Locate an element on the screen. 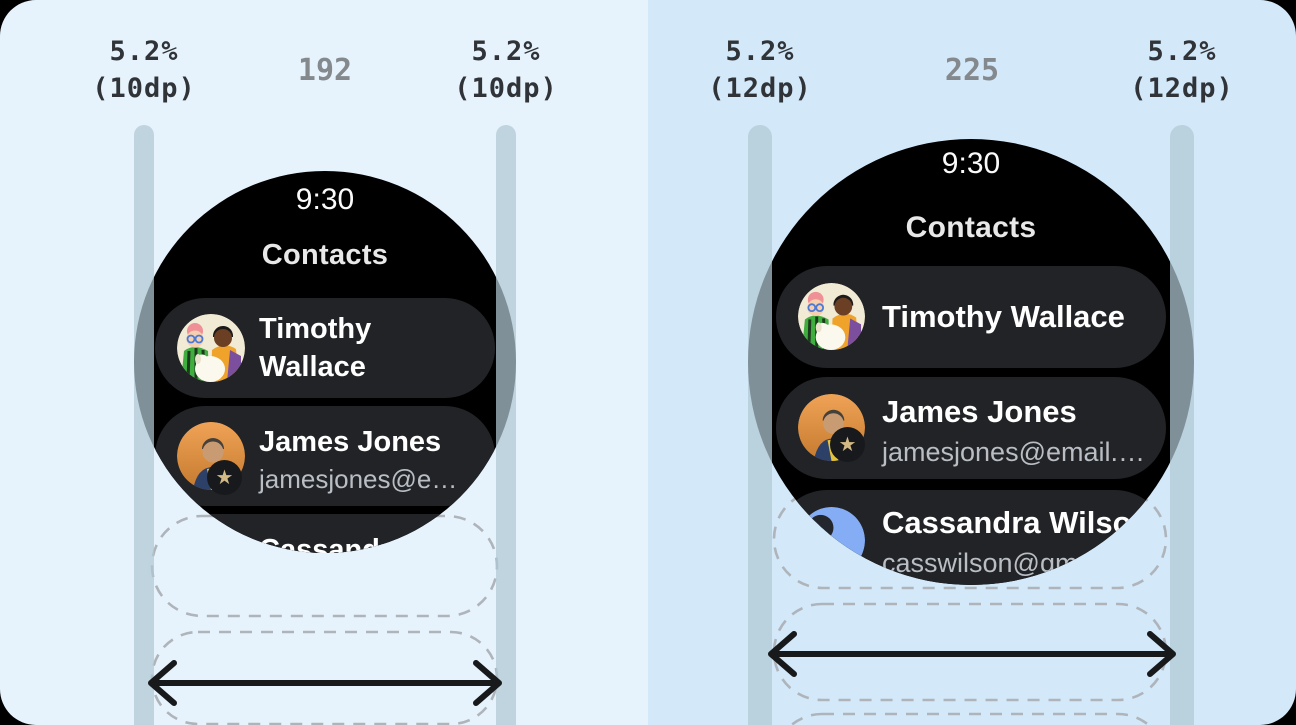  margin-label-left: 5.2% (12dp) is located at coordinates (760, 70).